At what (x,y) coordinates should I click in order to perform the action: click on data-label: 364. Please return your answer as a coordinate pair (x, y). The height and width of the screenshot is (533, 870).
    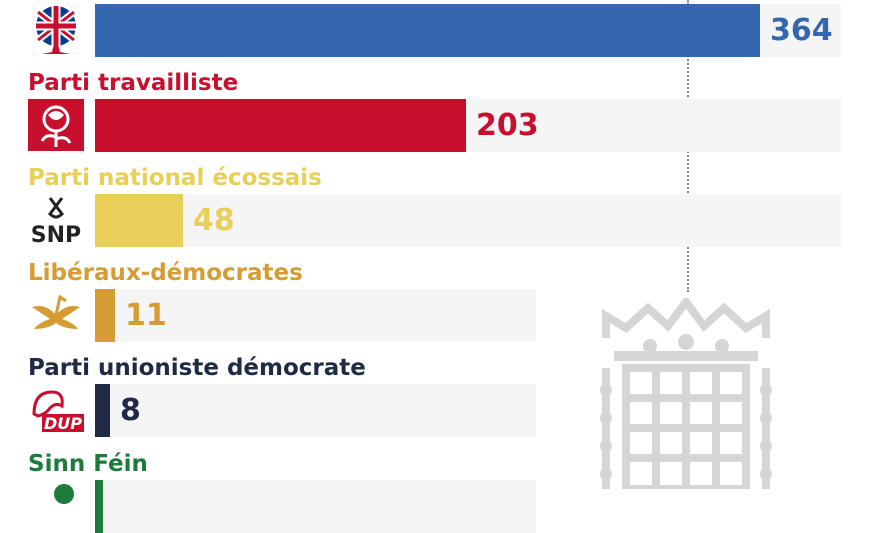
    Looking at the image, I should click on (801, 30).